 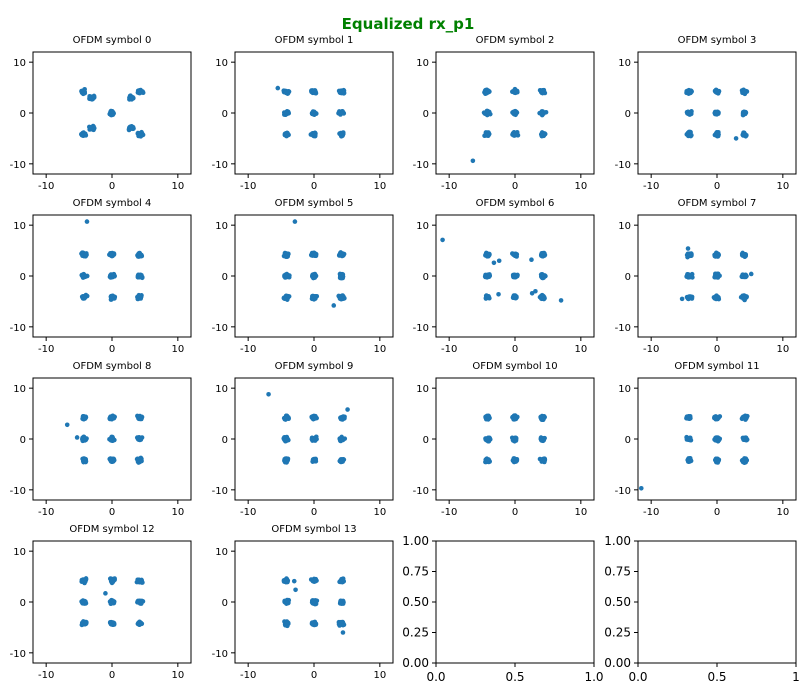 What do you see at coordinates (314, 40) in the screenshot?
I see `subplot-title: OFDM symbol 1` at bounding box center [314, 40].